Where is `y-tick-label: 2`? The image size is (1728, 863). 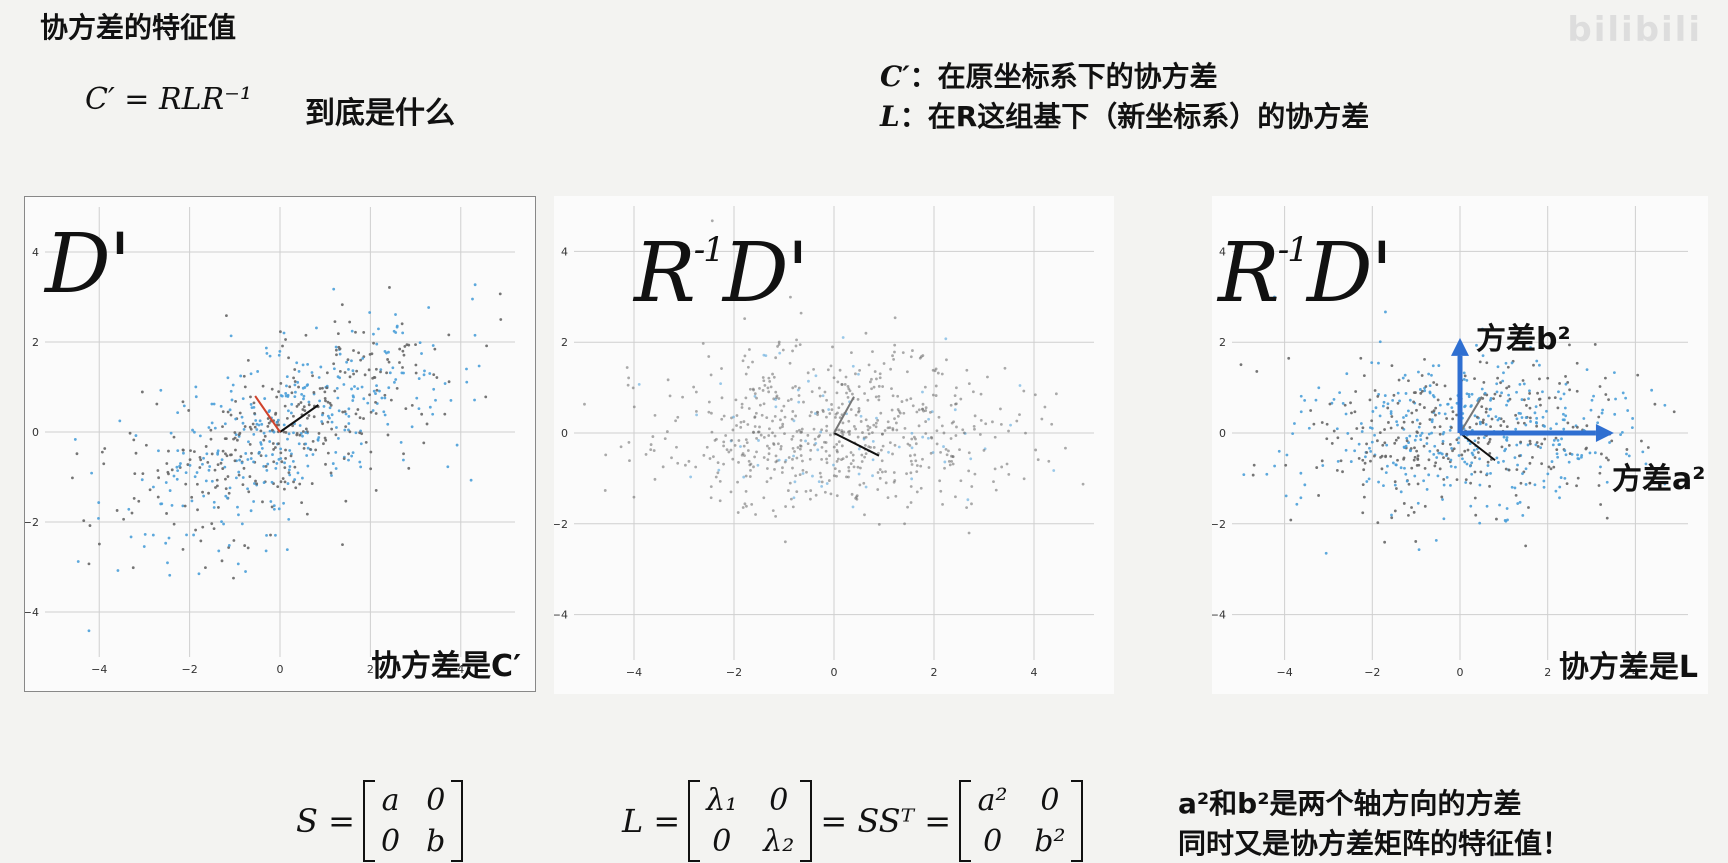
y-tick-label: 2 is located at coordinates (1222, 342).